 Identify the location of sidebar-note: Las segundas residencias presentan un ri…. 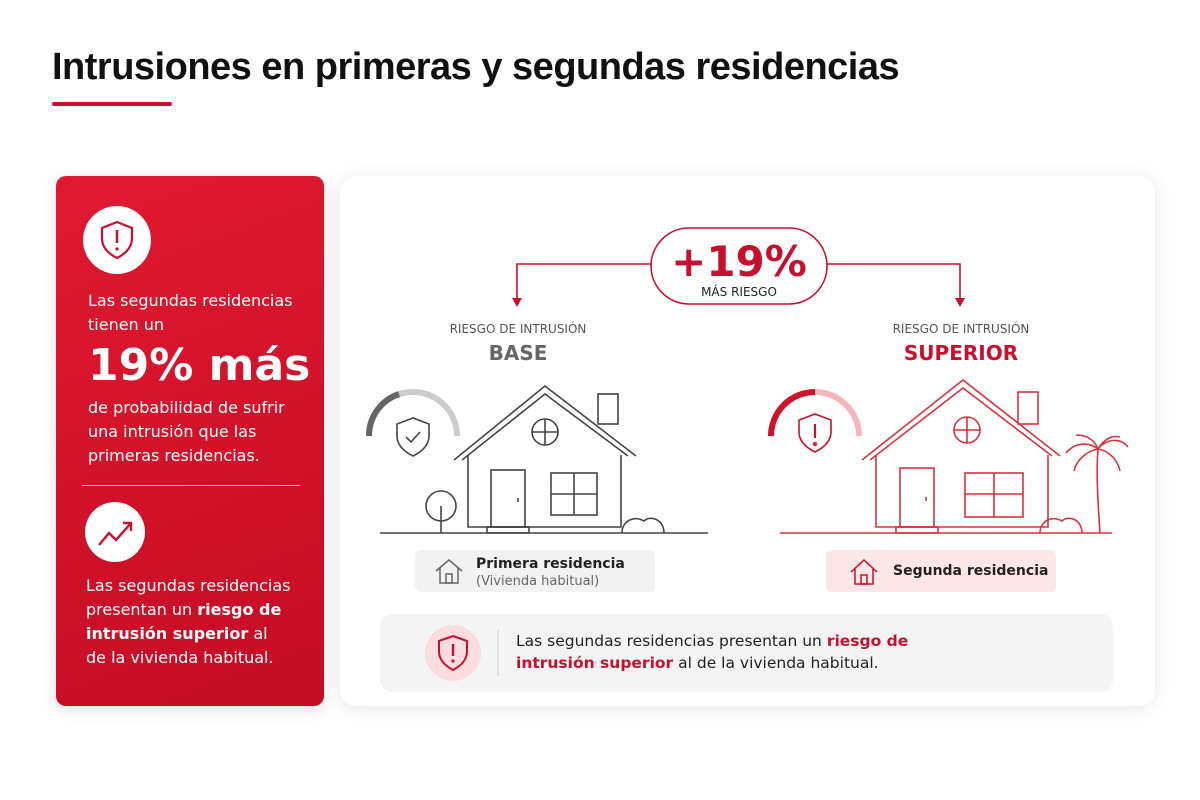
(188, 622).